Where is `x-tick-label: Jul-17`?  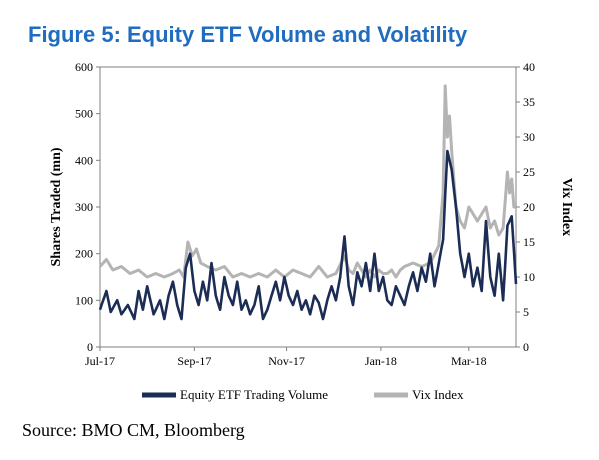 x-tick-label: Jul-17 is located at coordinates (100, 361).